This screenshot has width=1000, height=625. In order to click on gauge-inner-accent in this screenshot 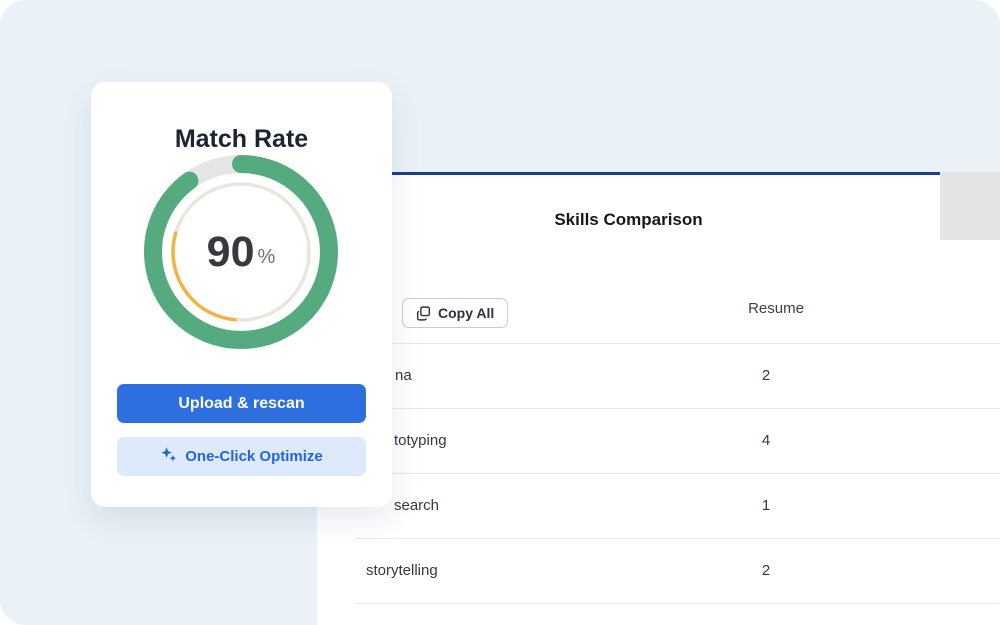, I will do `click(241, 252)`.